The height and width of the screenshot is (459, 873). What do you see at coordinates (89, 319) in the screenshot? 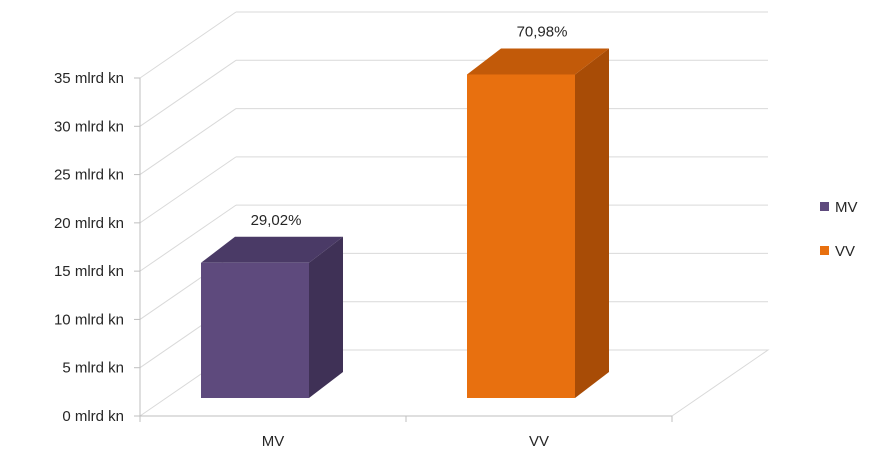
I see `y-tick-label: 10 mlrd kn` at bounding box center [89, 319].